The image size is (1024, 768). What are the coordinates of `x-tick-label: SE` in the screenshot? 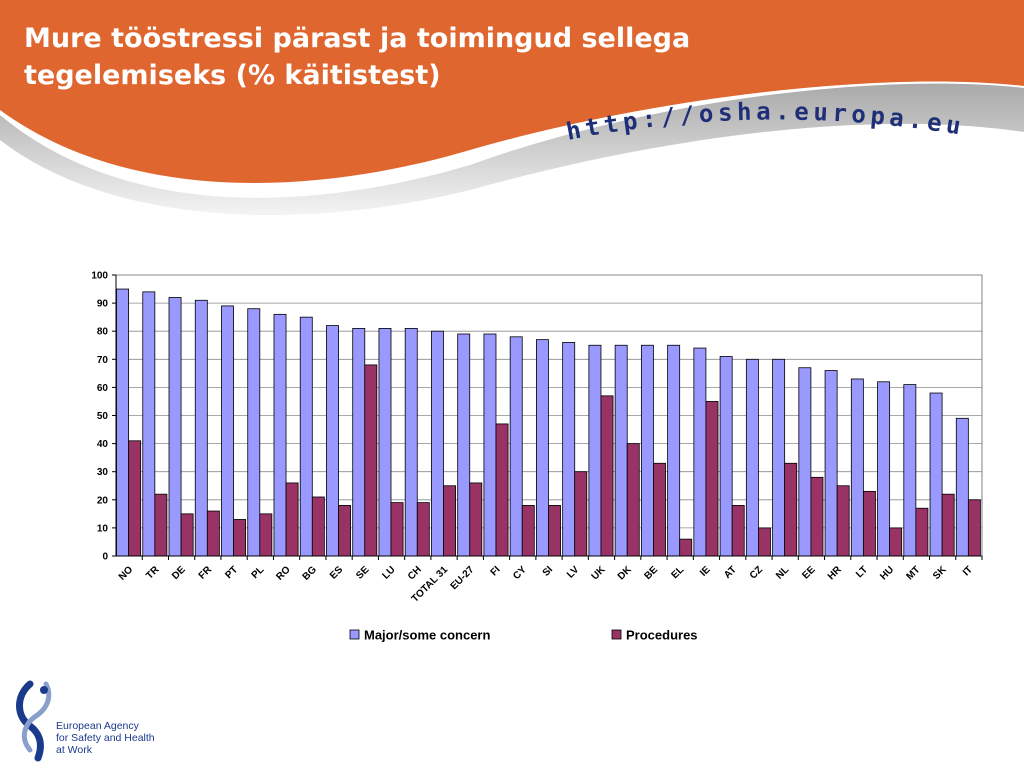 It's located at (362, 572).